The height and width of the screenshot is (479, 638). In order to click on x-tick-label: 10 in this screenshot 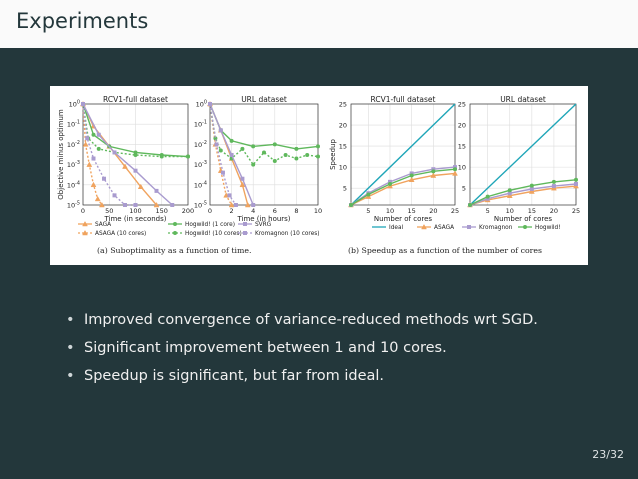, I will do `click(318, 211)`.